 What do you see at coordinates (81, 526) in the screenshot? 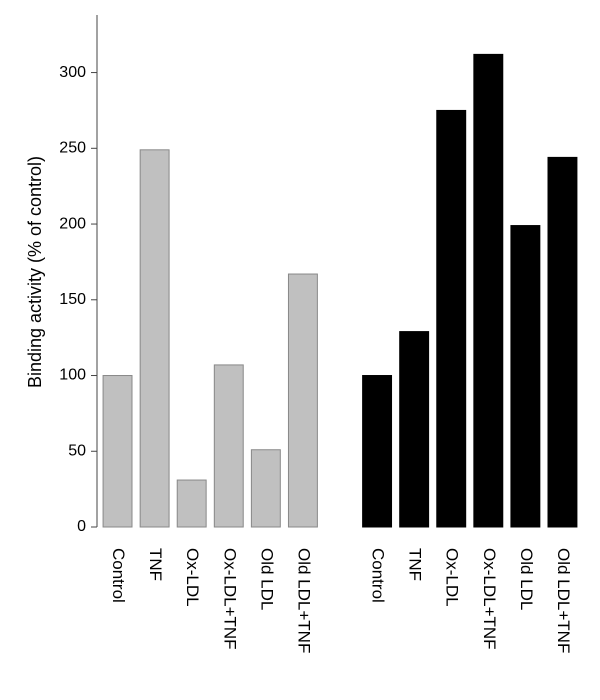
I see `y-tick-label: 0` at bounding box center [81, 526].